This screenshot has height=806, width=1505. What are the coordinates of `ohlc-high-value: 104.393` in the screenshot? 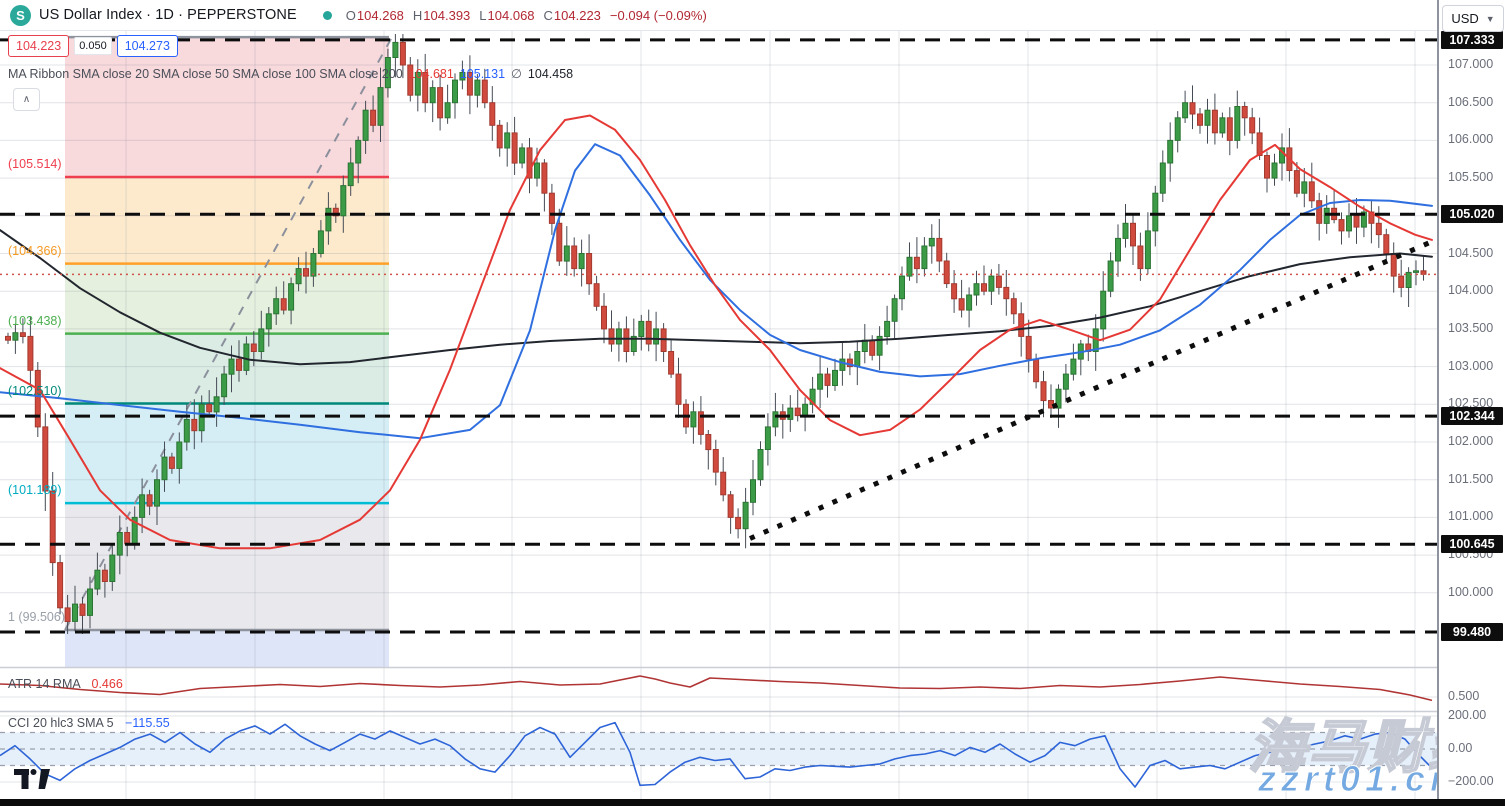 It's located at (447, 15).